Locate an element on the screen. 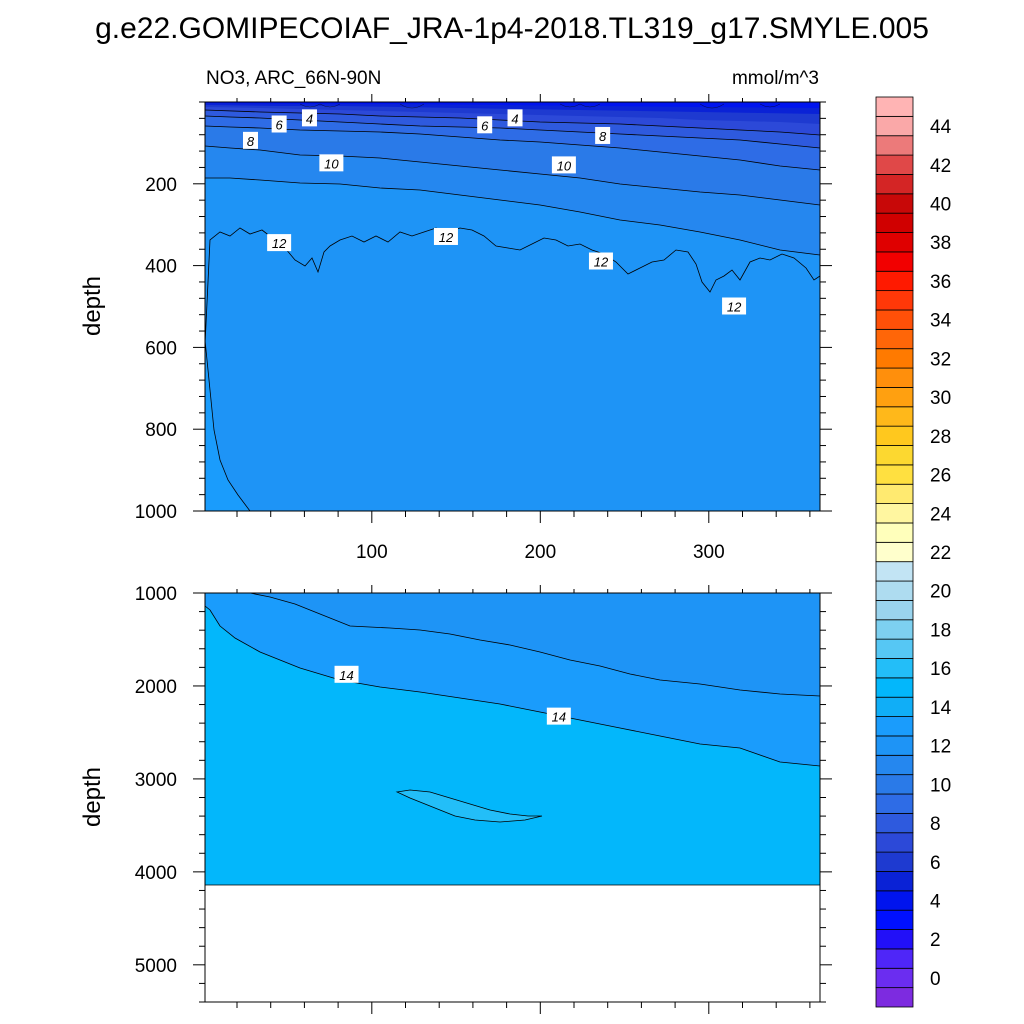 The height and width of the screenshot is (1024, 1024). colorbar-tick-label: 26 is located at coordinates (940, 476).